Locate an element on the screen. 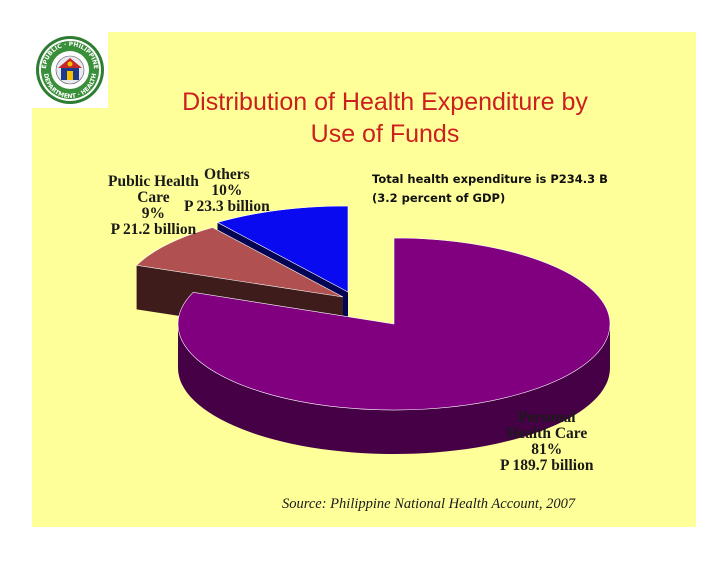 Image resolution: width=728 pixels, height=563 pixels. lbl-others-line-1: 10% is located at coordinates (227, 190).